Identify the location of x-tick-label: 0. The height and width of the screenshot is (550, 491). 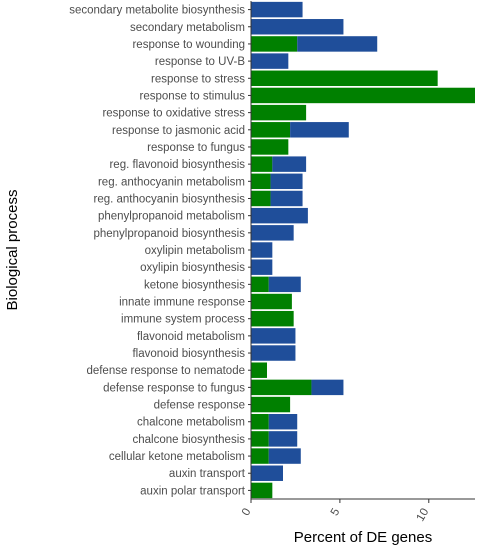
(247, 513).